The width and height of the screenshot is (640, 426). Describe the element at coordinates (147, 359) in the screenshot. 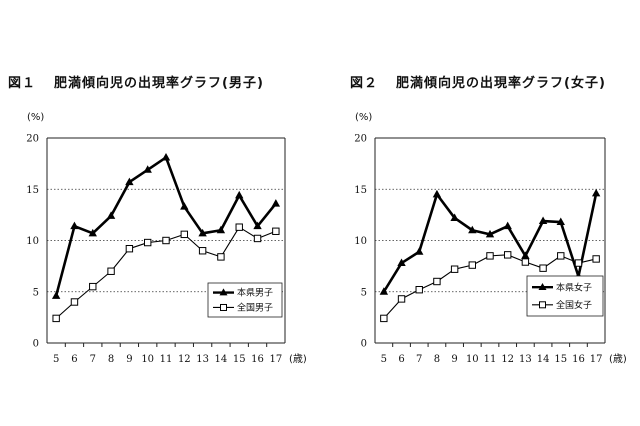

I see `x-tick-label: 10` at that location.